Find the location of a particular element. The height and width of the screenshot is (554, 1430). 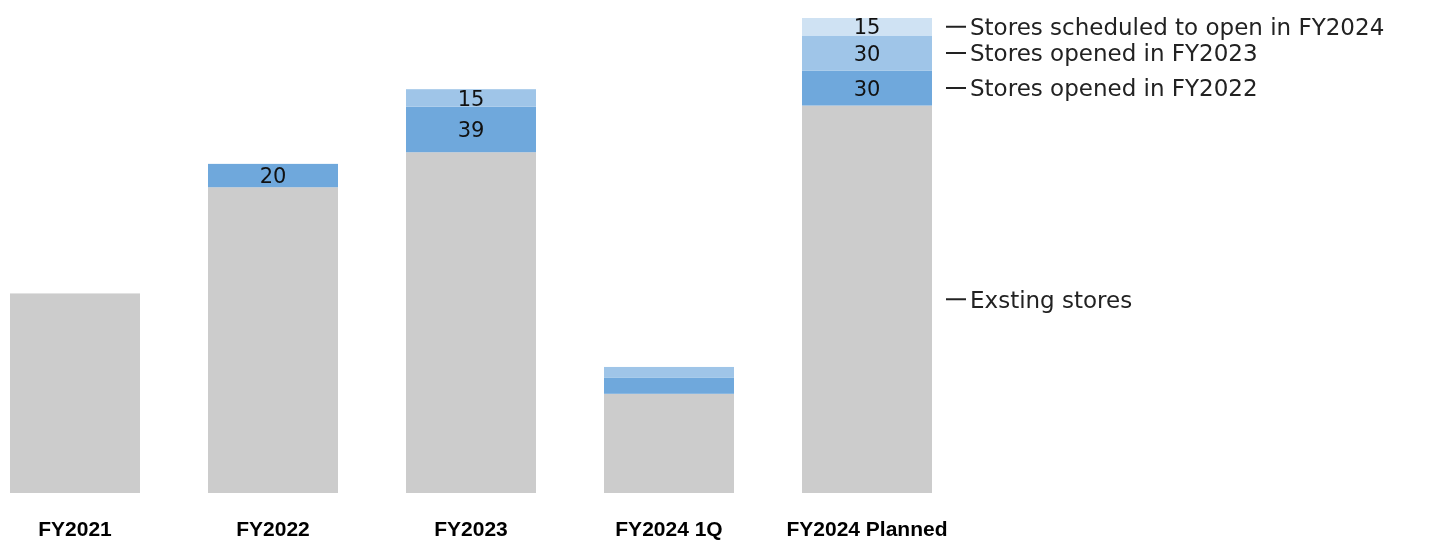

x-tick-label: FY2021 is located at coordinates (75, 528).